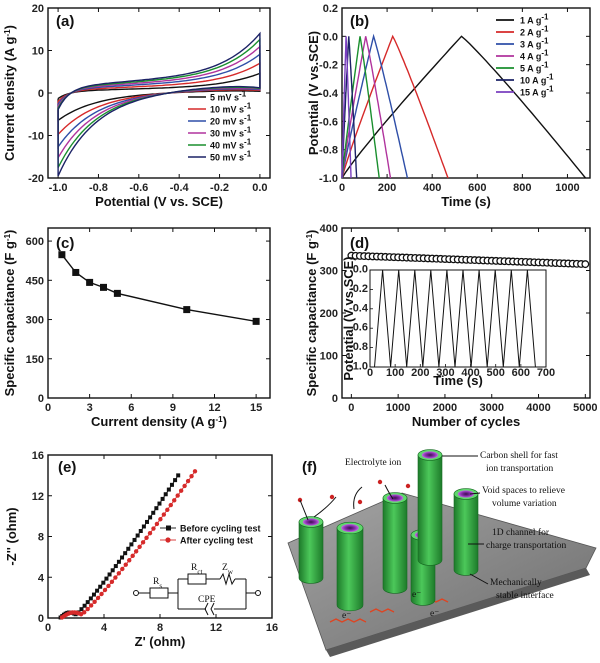  I want to click on a-series-5-curve, so click(159, 104).